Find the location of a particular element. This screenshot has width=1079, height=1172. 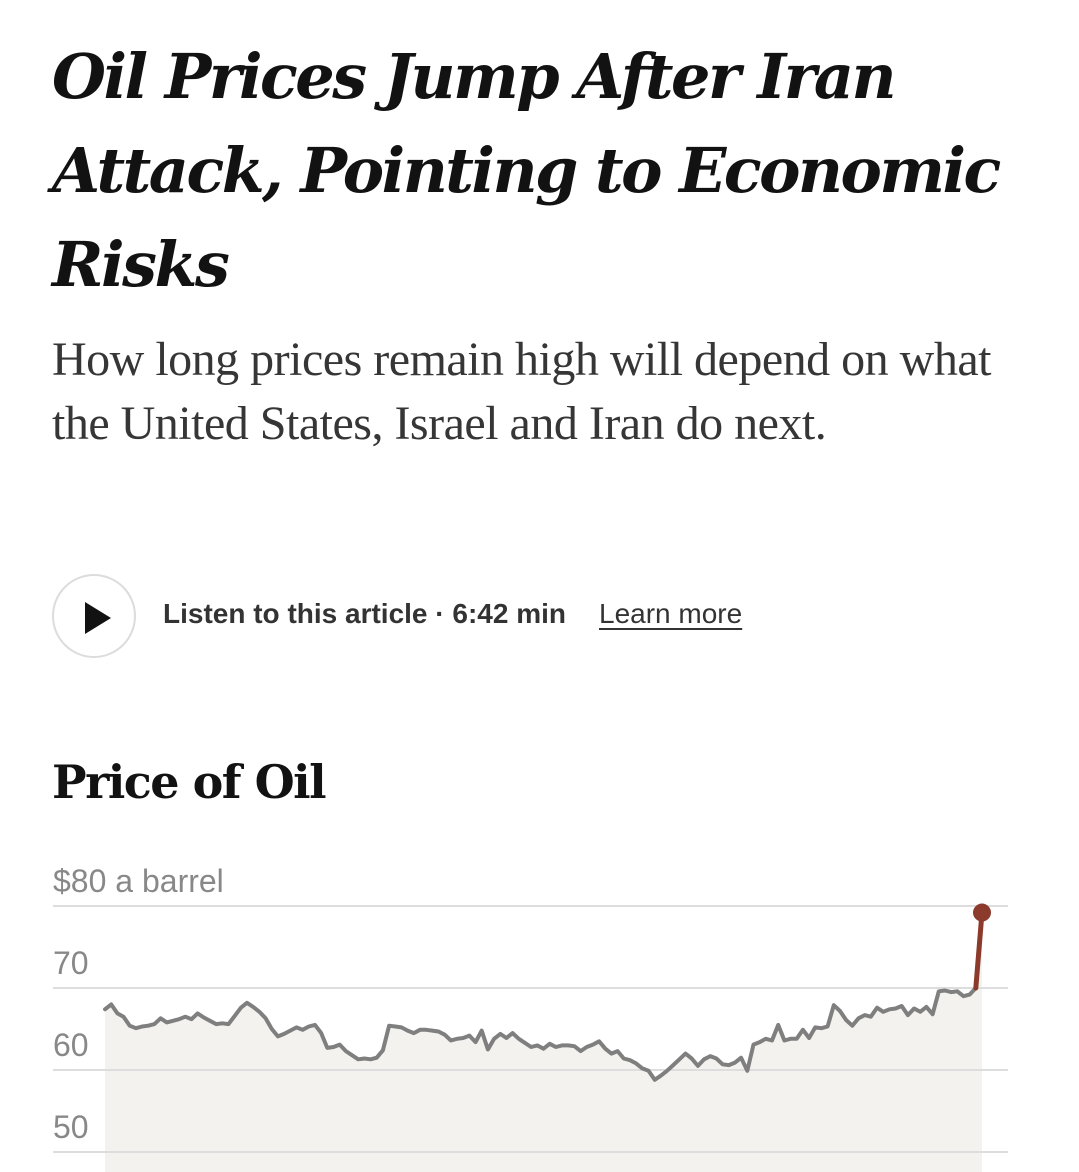

latest-price-dot is located at coordinates (982, 912).